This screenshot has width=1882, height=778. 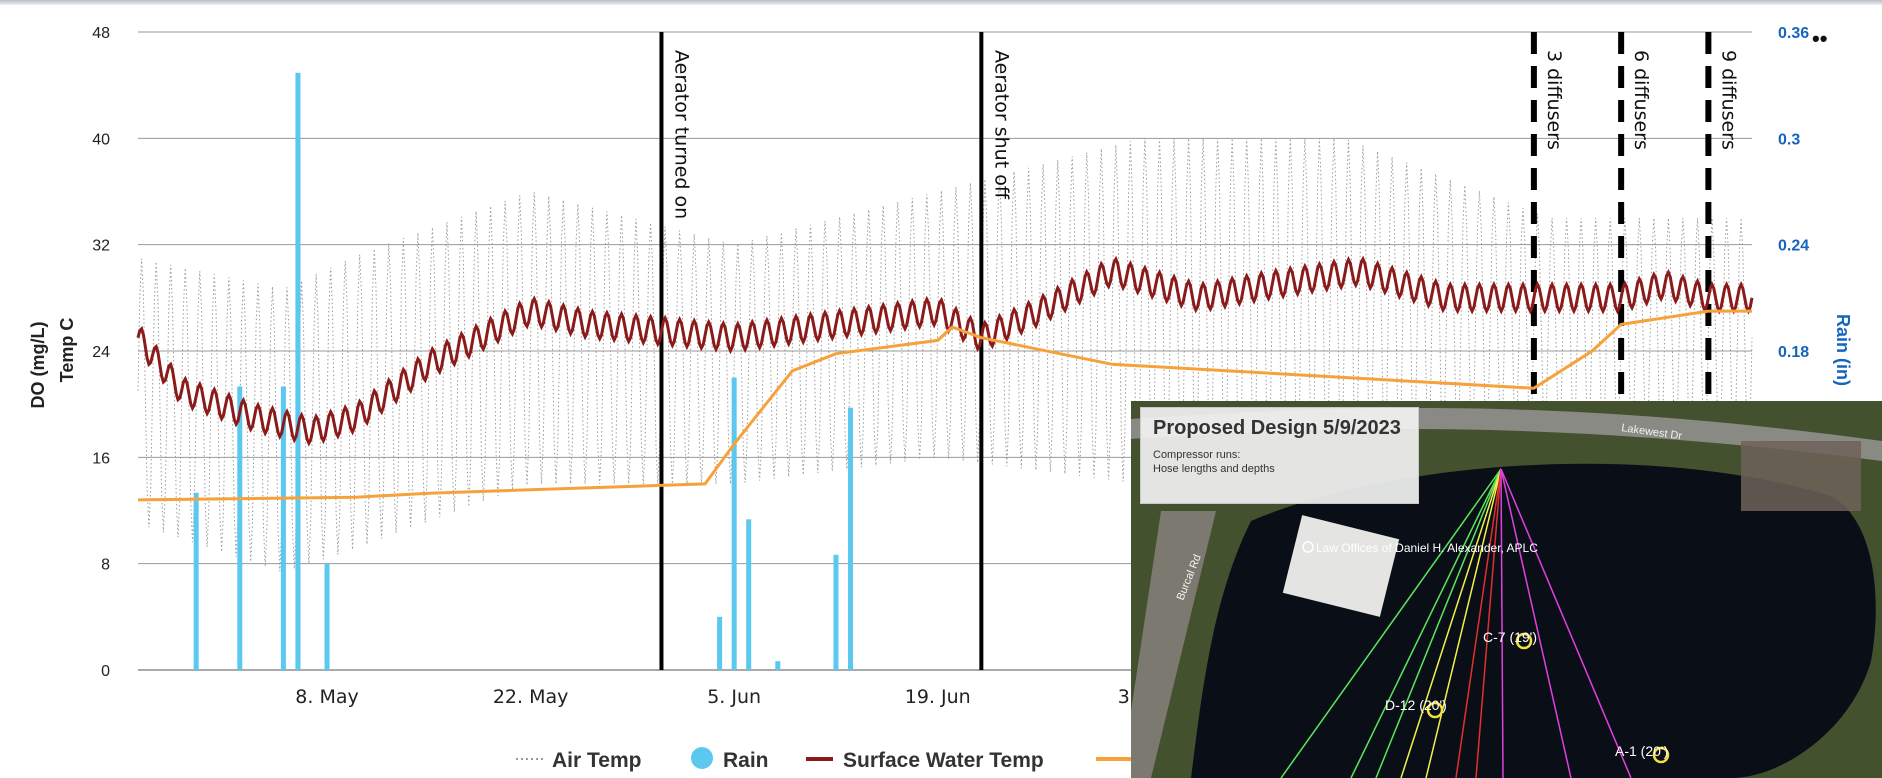 What do you see at coordinates (1793, 246) in the screenshot?
I see `right-tick-label: 0.24` at bounding box center [1793, 246].